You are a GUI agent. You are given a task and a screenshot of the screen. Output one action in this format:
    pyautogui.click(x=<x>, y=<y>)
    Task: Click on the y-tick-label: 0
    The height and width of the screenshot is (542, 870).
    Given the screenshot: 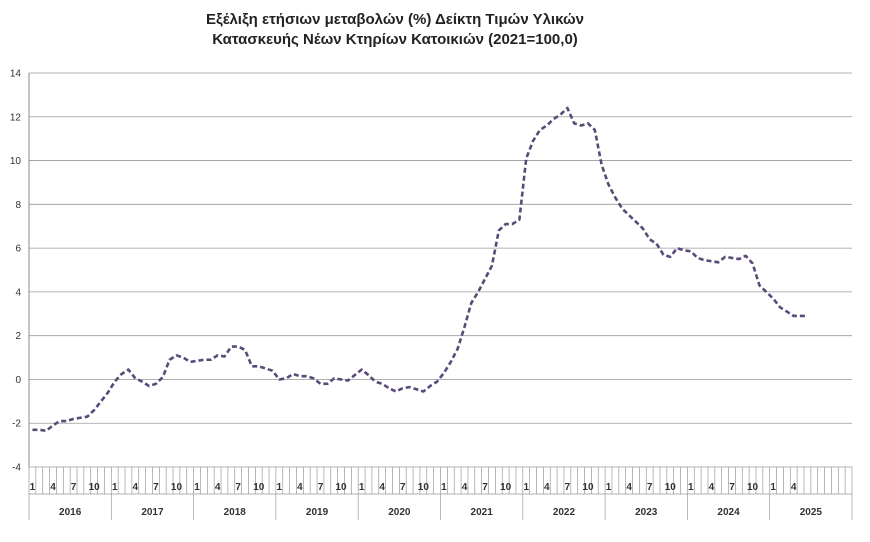 What is the action you would take?
    pyautogui.click(x=18, y=380)
    